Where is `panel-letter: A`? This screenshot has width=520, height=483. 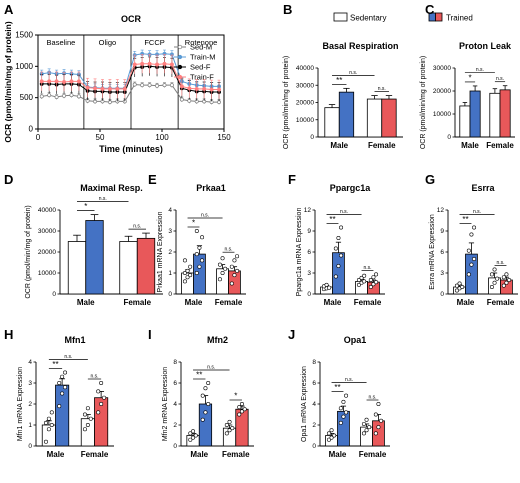
panel-letter: A is located at coordinates (9, 9).